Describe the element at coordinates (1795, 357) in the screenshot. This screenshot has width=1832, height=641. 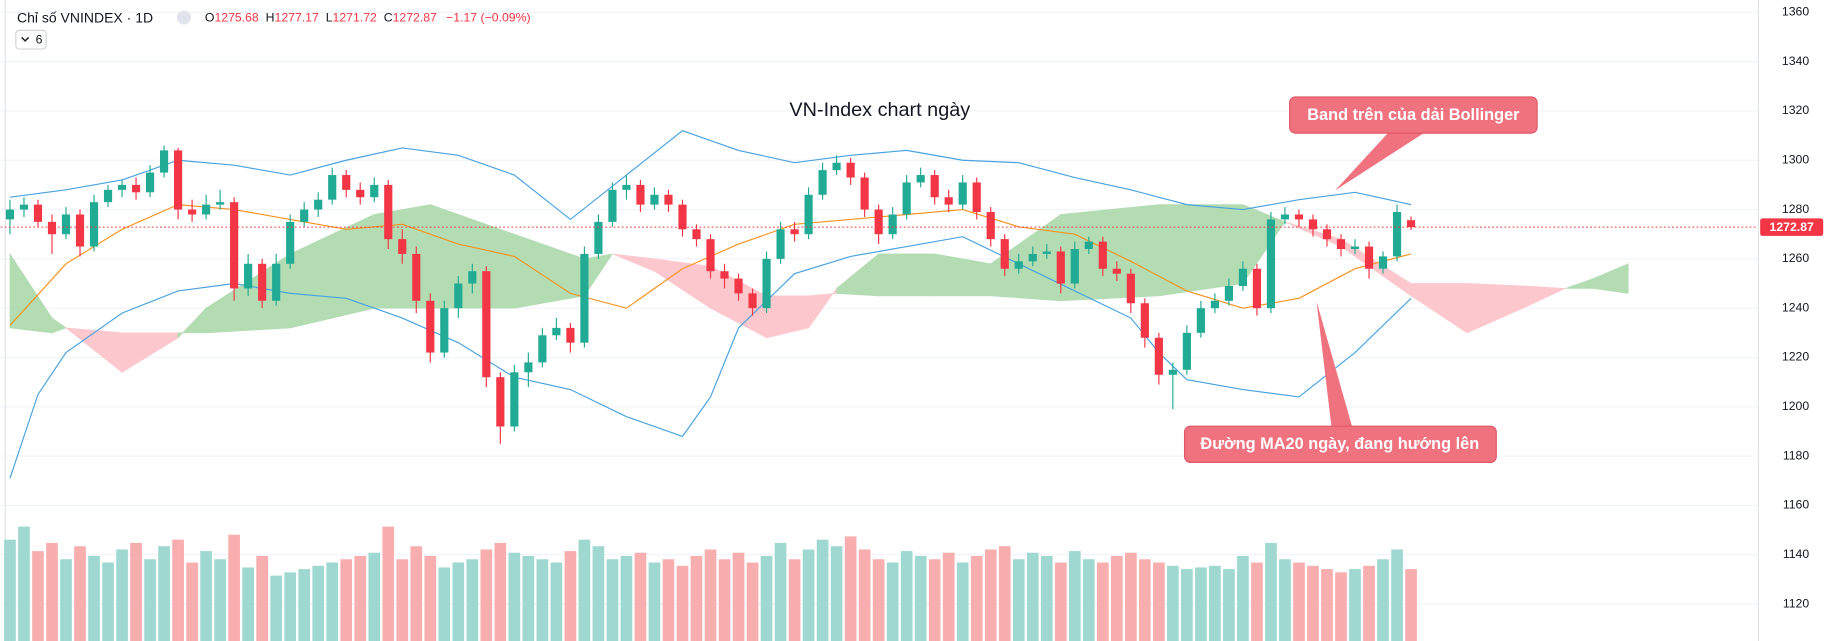
I see `y-tick-label: 1220` at that location.